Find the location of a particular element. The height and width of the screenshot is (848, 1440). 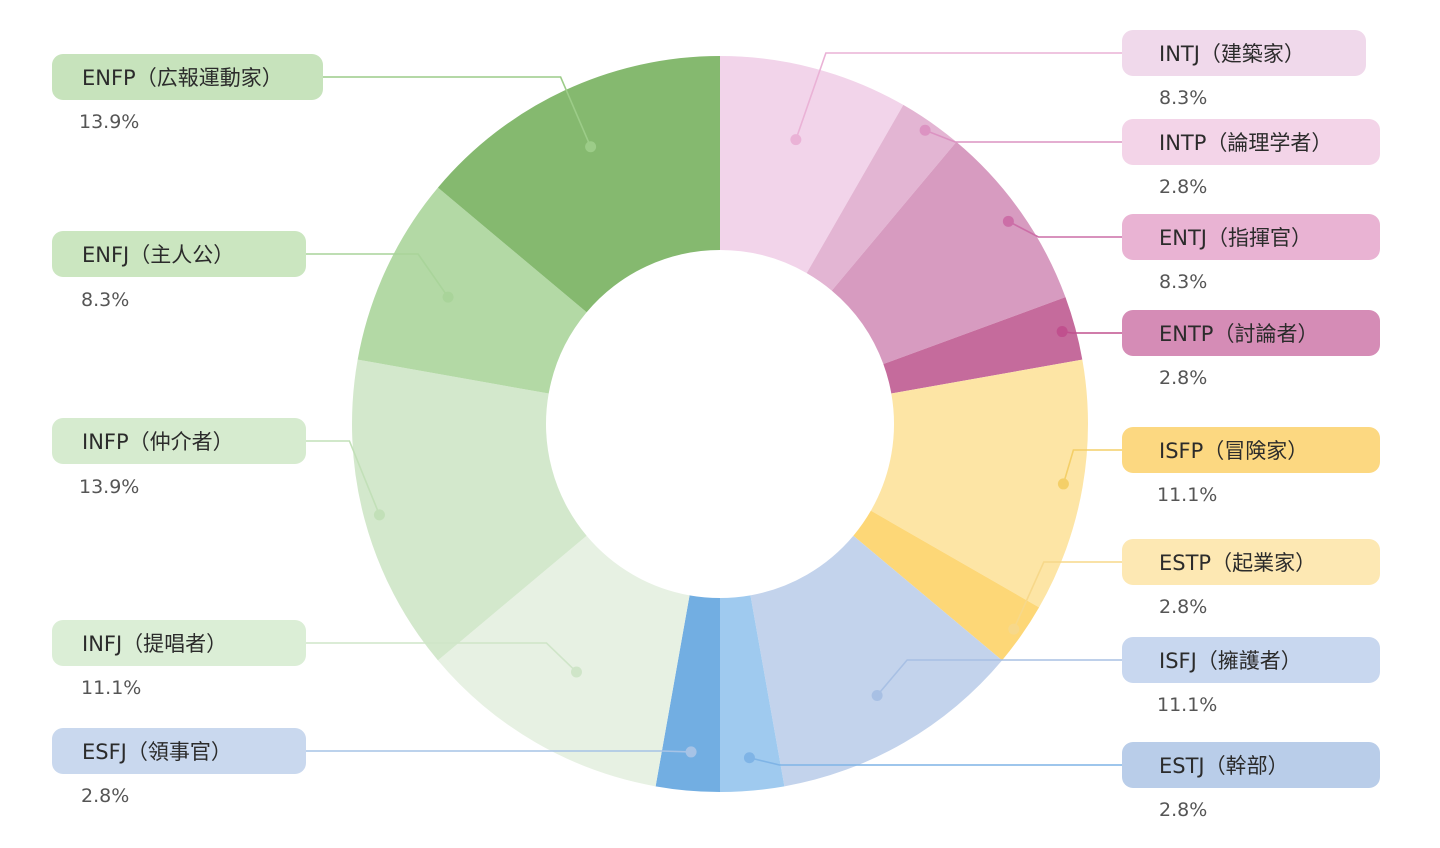

slice-infp is located at coordinates (469, 510).